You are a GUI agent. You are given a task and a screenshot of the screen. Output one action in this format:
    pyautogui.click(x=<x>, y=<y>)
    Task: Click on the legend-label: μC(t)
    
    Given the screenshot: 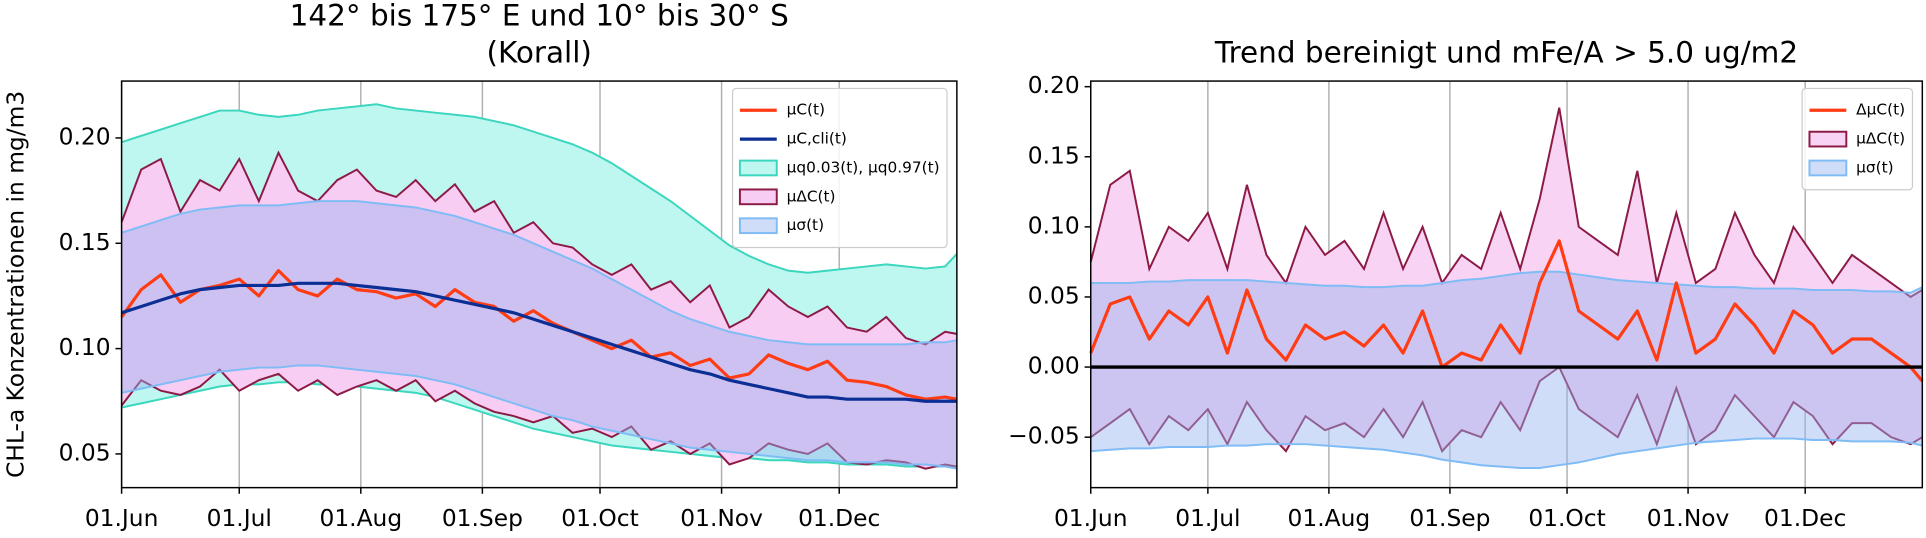 What is the action you would take?
    pyautogui.click(x=806, y=110)
    